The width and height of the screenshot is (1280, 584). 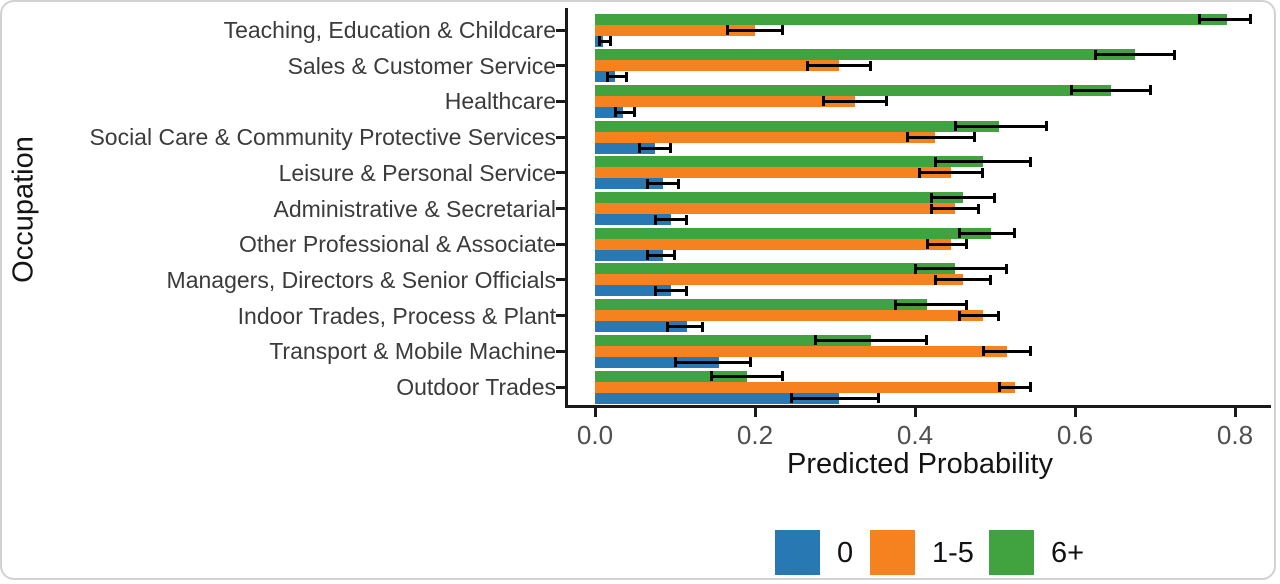 What do you see at coordinates (361, 279) in the screenshot?
I see `category-label: Managers, Directors & Senior Officials` at bounding box center [361, 279].